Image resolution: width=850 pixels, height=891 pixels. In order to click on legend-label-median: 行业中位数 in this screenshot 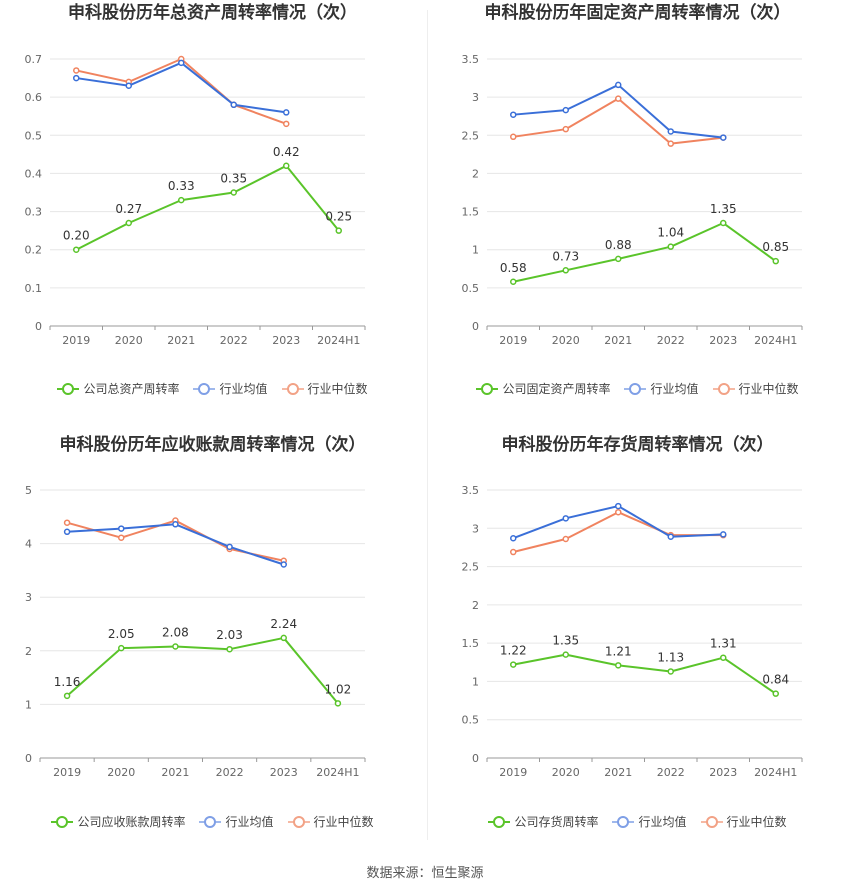, I will do `click(756, 822)`.